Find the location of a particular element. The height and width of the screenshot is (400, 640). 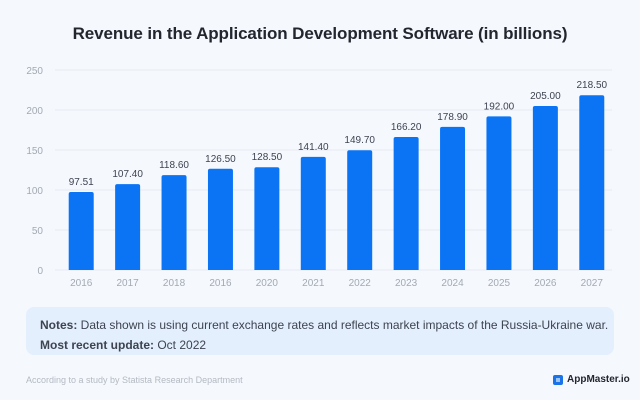

value-label: 192.00 is located at coordinates (499, 106).